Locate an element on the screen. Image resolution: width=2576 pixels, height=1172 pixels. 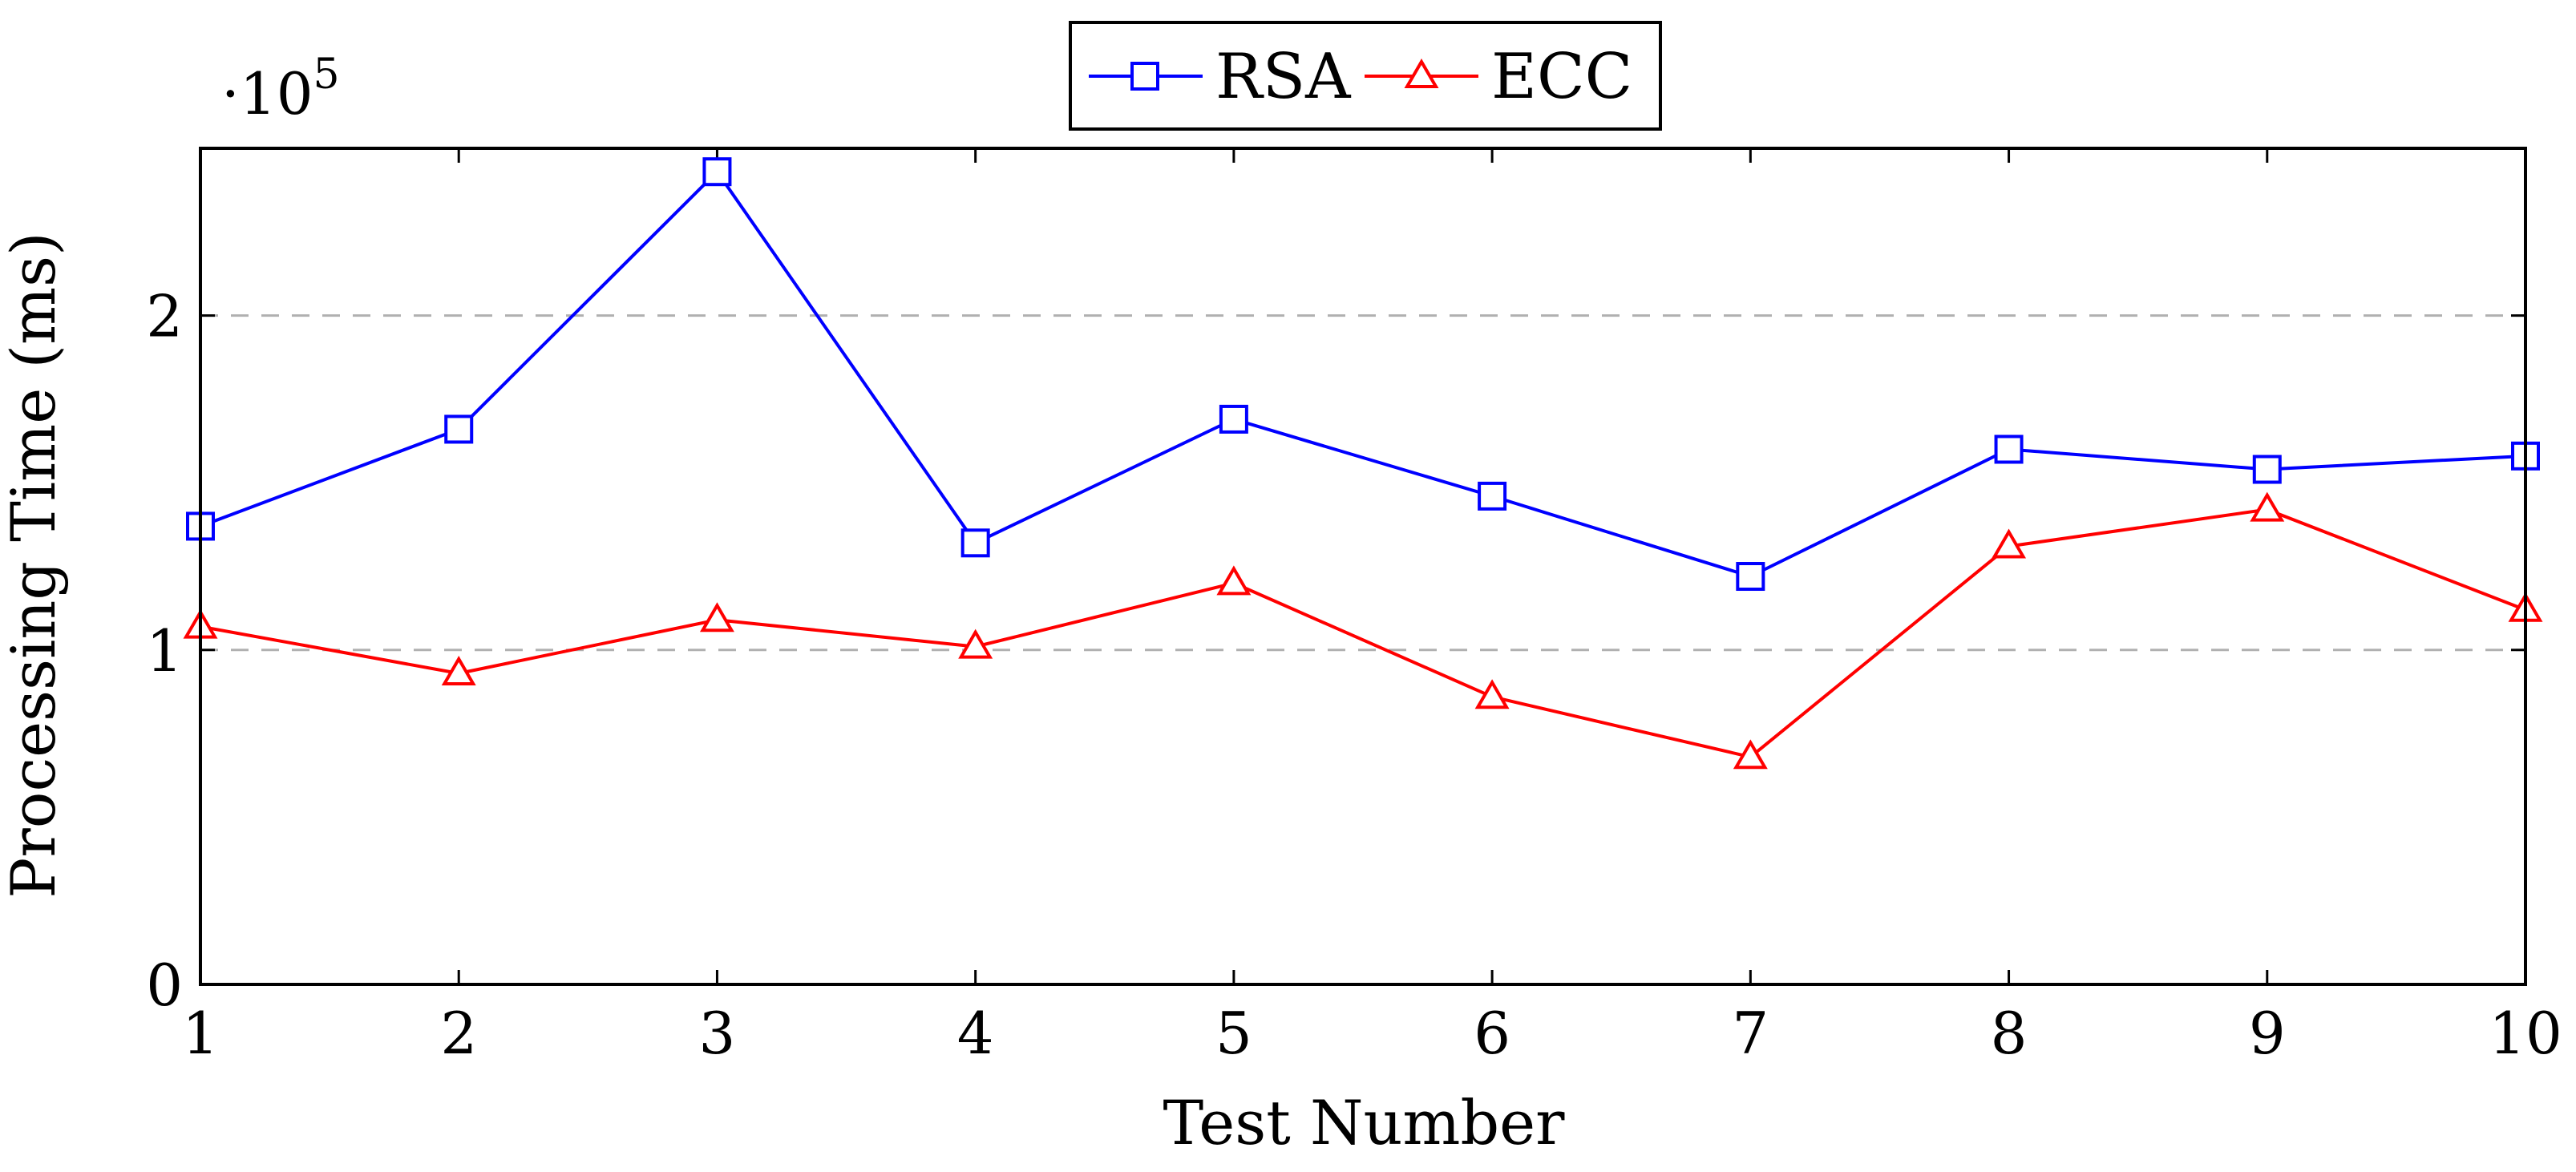
x-tick-label: 2 is located at coordinates (458, 1033).